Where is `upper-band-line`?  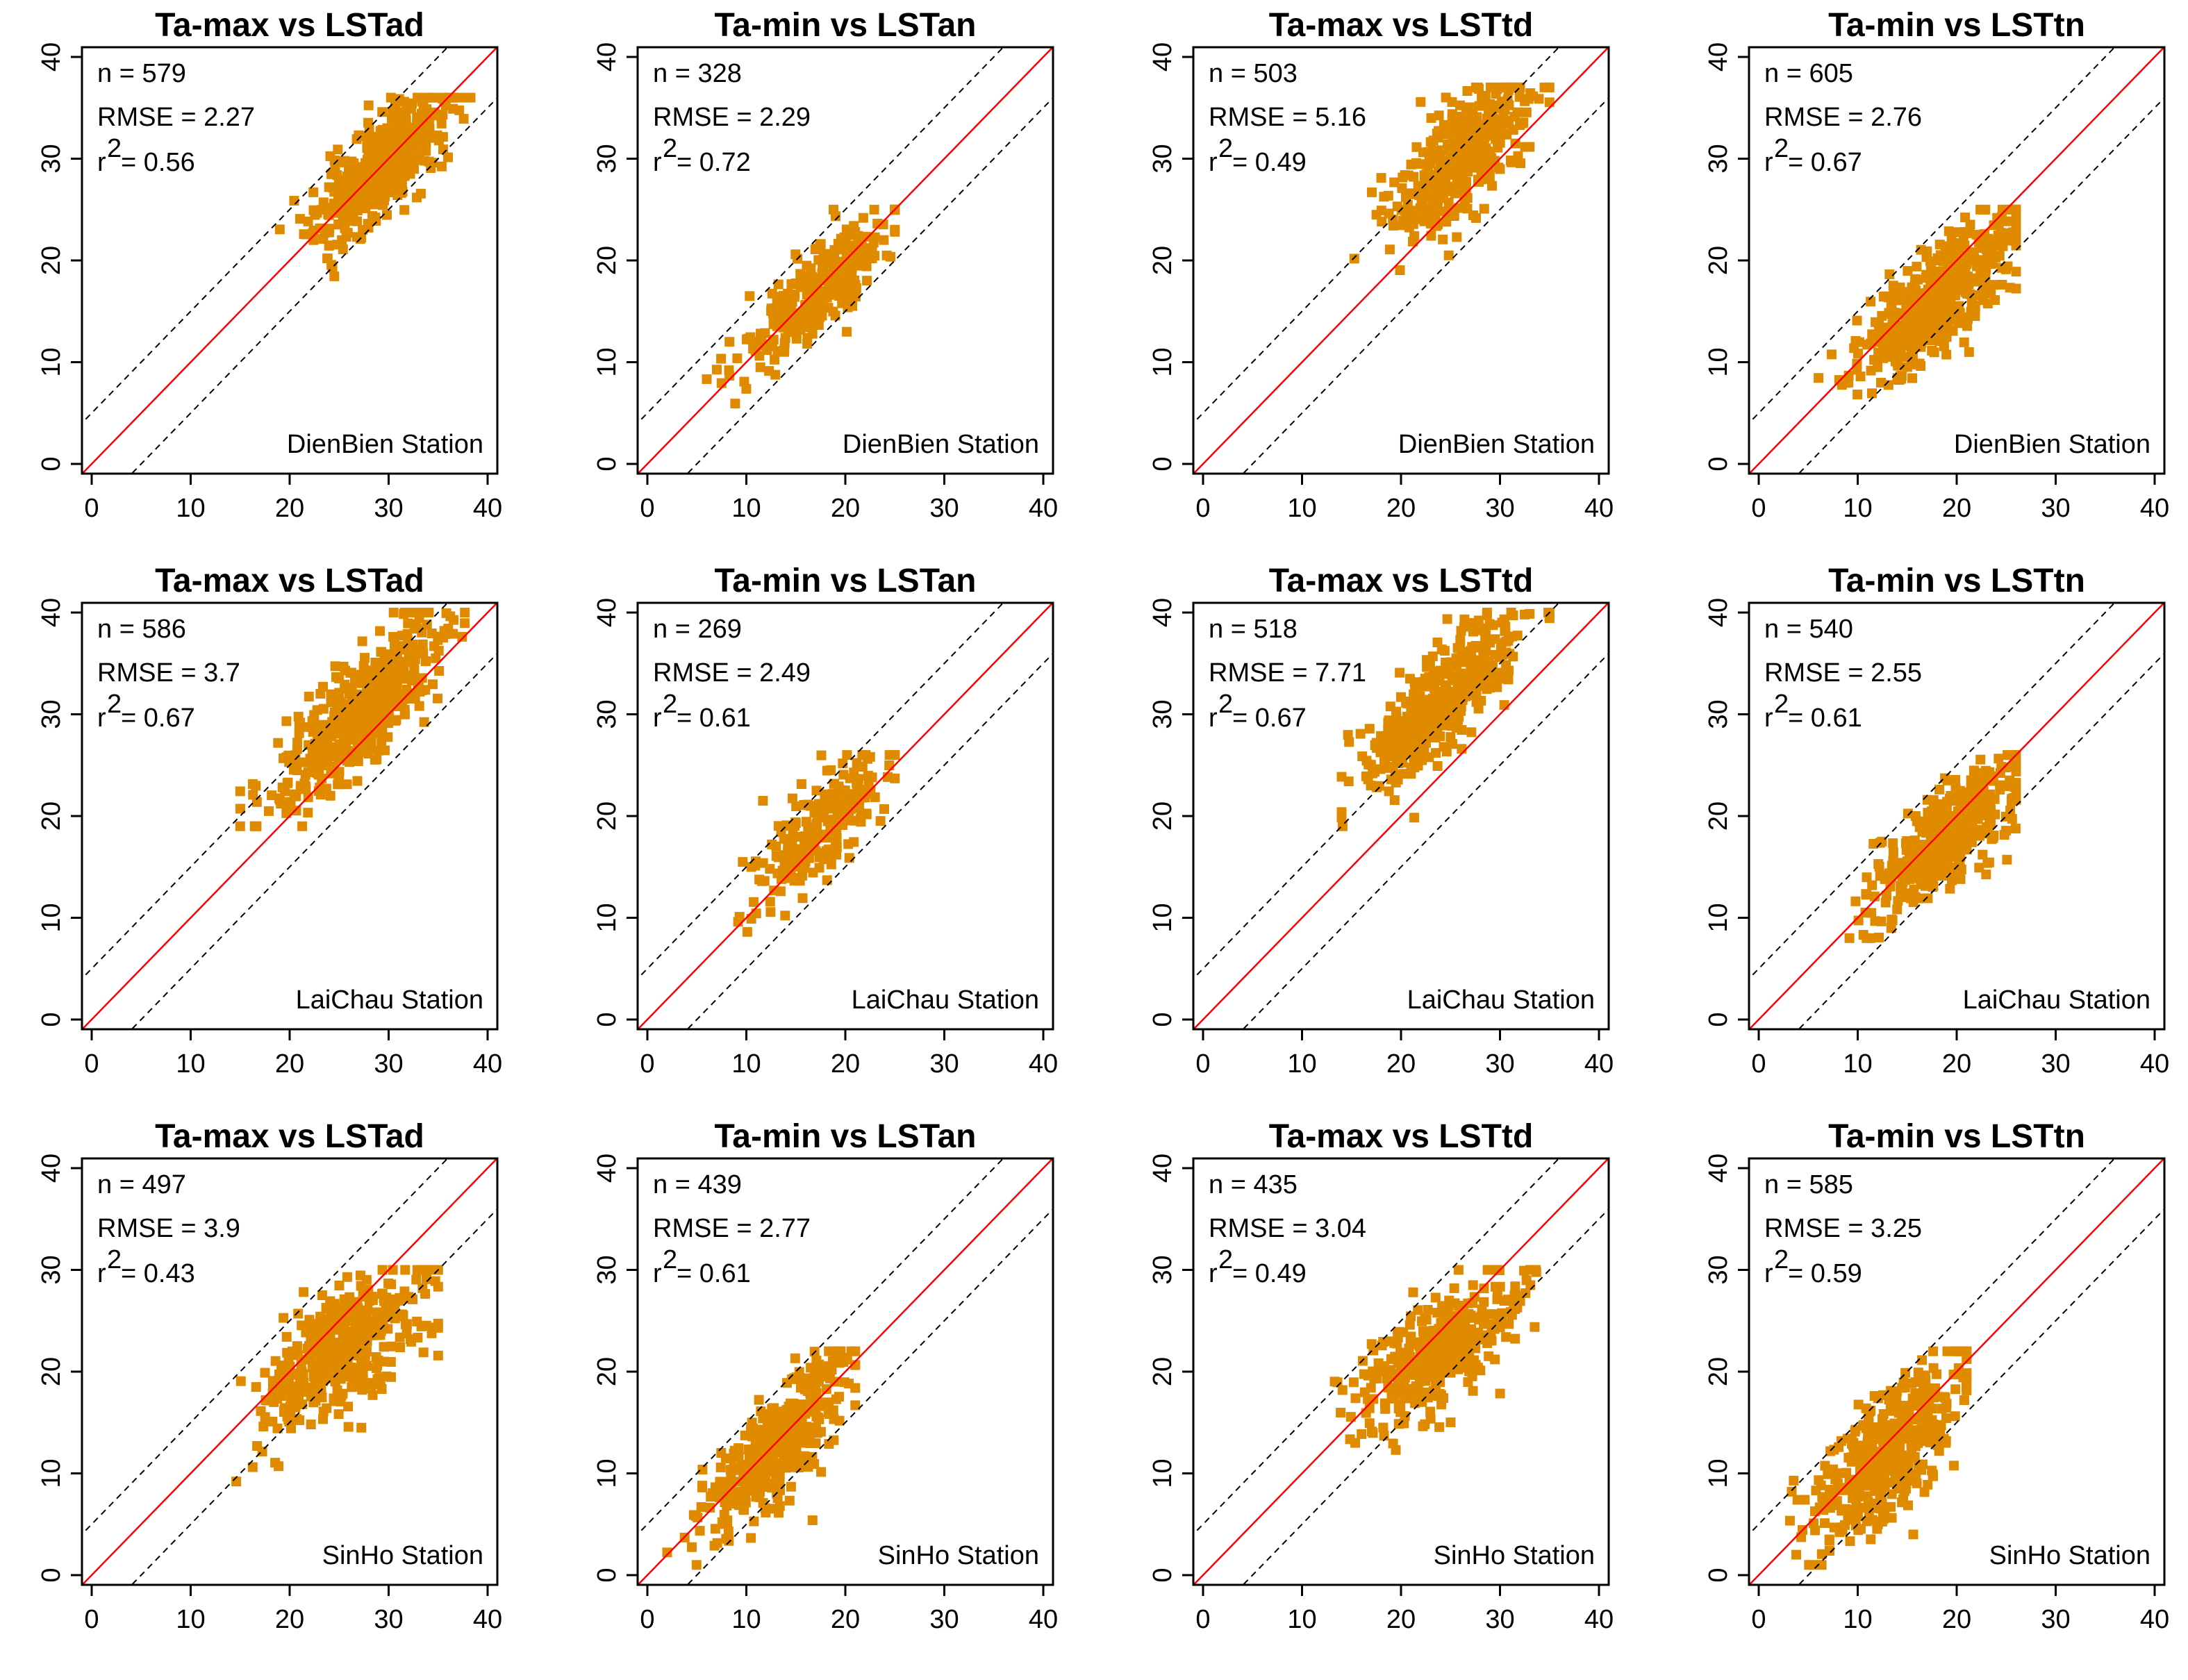
upper-band-line is located at coordinates (265, 1347).